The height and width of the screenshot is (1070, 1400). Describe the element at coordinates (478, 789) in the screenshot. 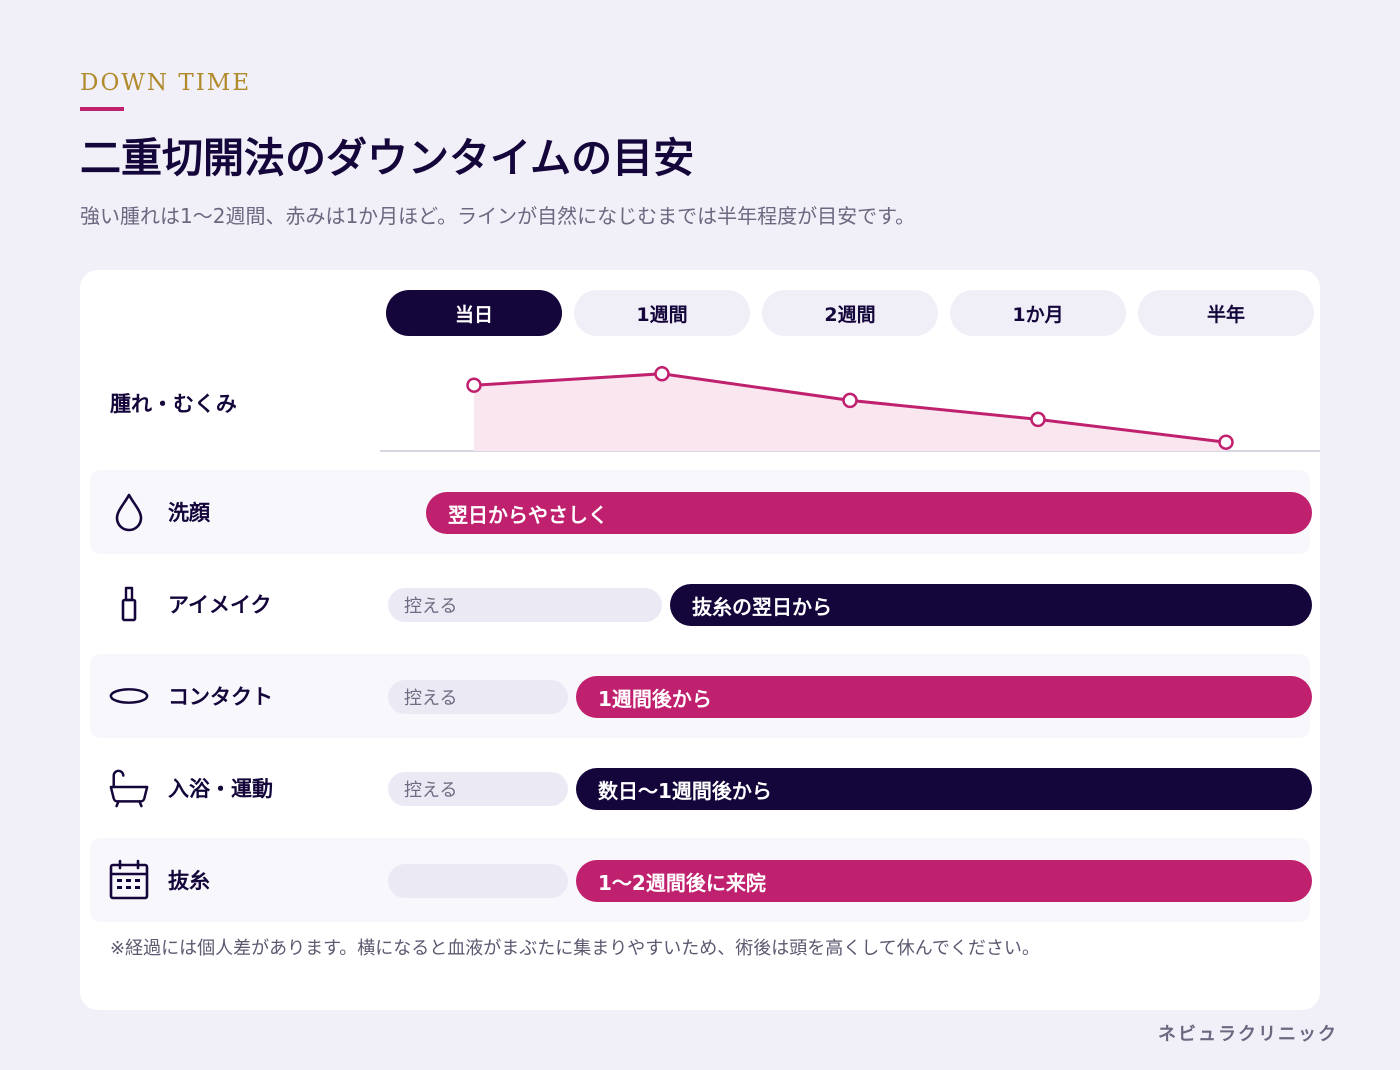

I see `avoid-bath-exercise: 控える` at that location.